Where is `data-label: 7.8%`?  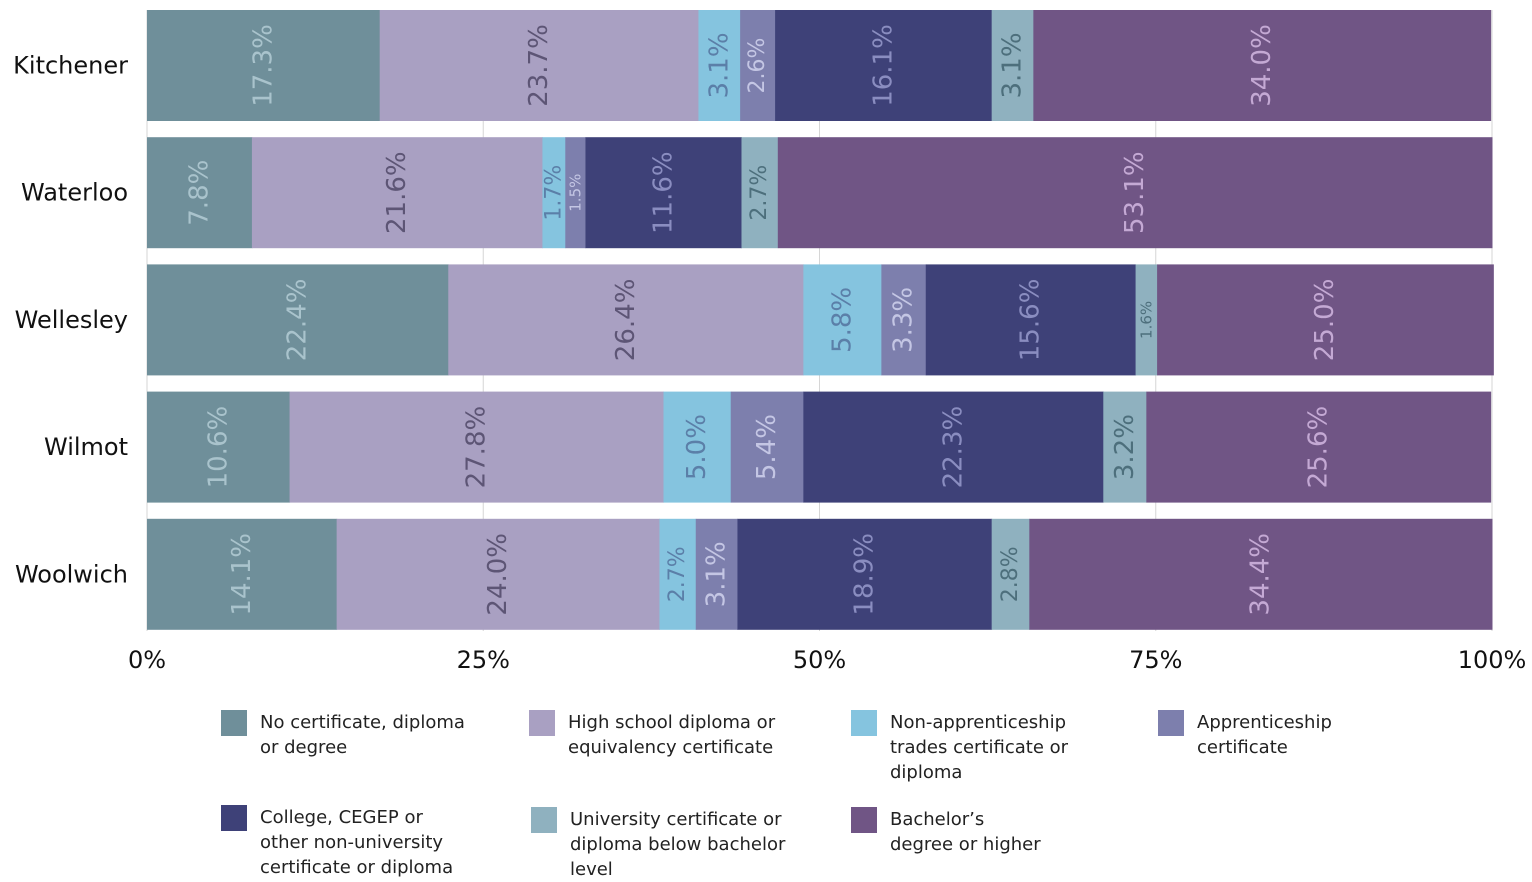
data-label: 7.8% is located at coordinates (199, 193).